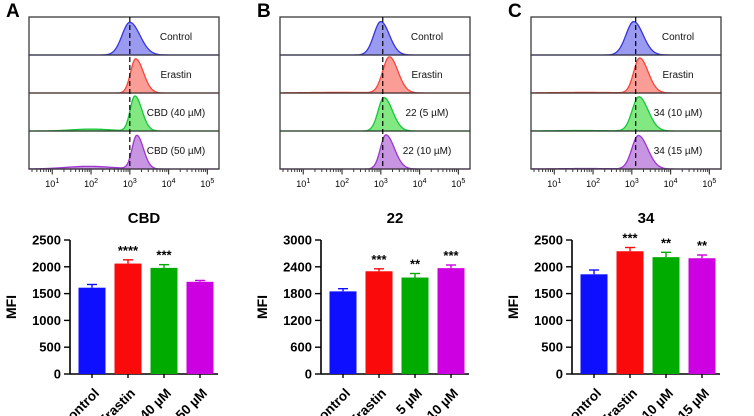 This screenshot has height=416, width=754. I want to click on x-category-label: 5 µM, so click(409, 401).